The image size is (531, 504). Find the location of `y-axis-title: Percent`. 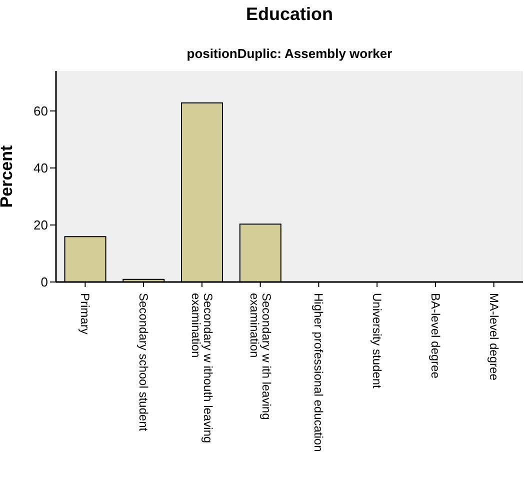

y-axis-title: Percent is located at coordinates (8, 176).